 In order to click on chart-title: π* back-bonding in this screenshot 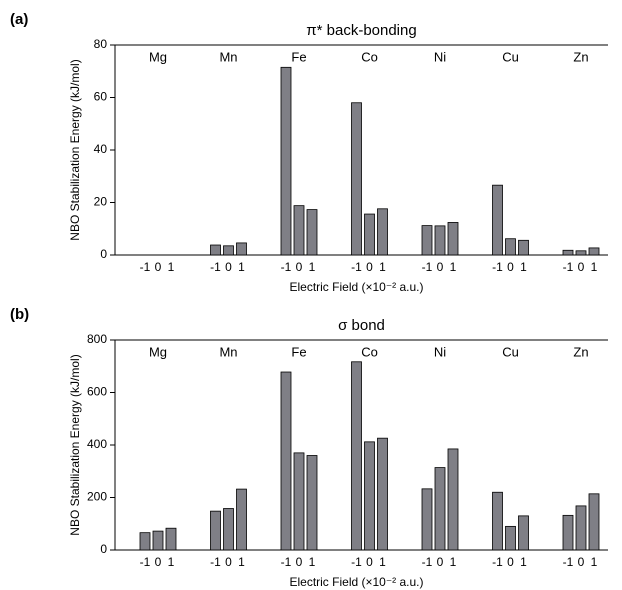, I will do `click(361, 30)`.